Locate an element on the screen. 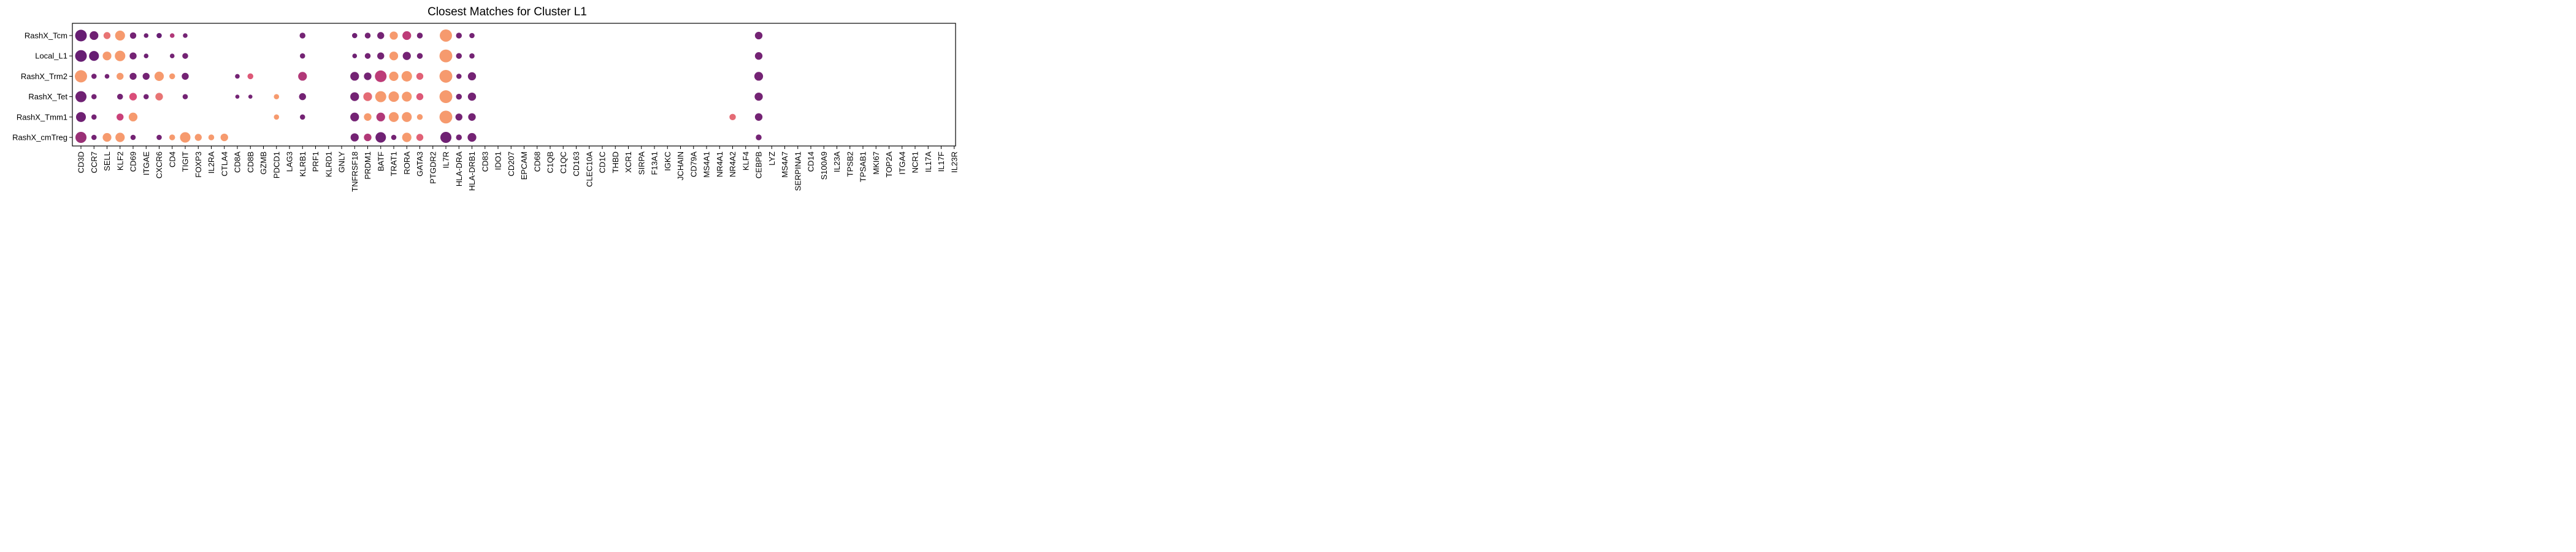 Image resolution: width=2576 pixels, height=552 pixels. dot-RashX_Tet-CD8A is located at coordinates (237, 96).